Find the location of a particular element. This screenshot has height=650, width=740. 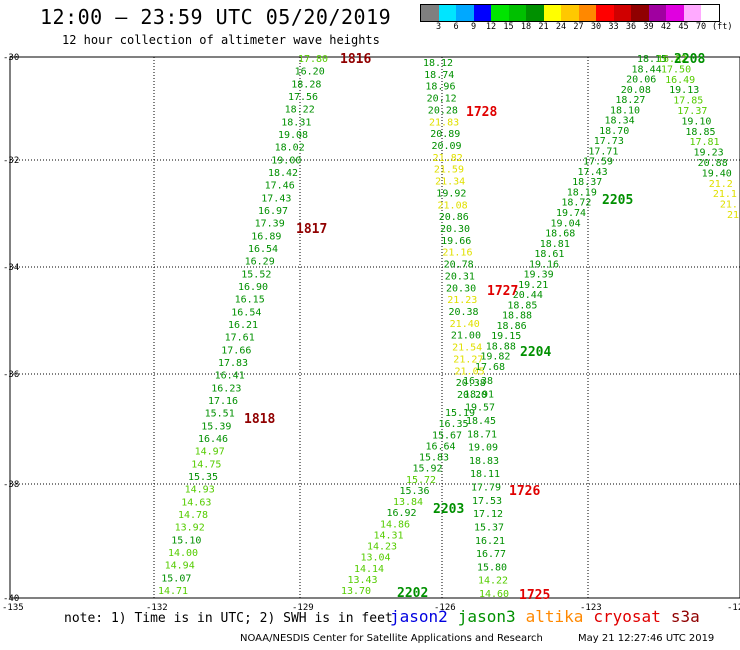

wave-height-value: 17.59 is located at coordinates (598, 162).